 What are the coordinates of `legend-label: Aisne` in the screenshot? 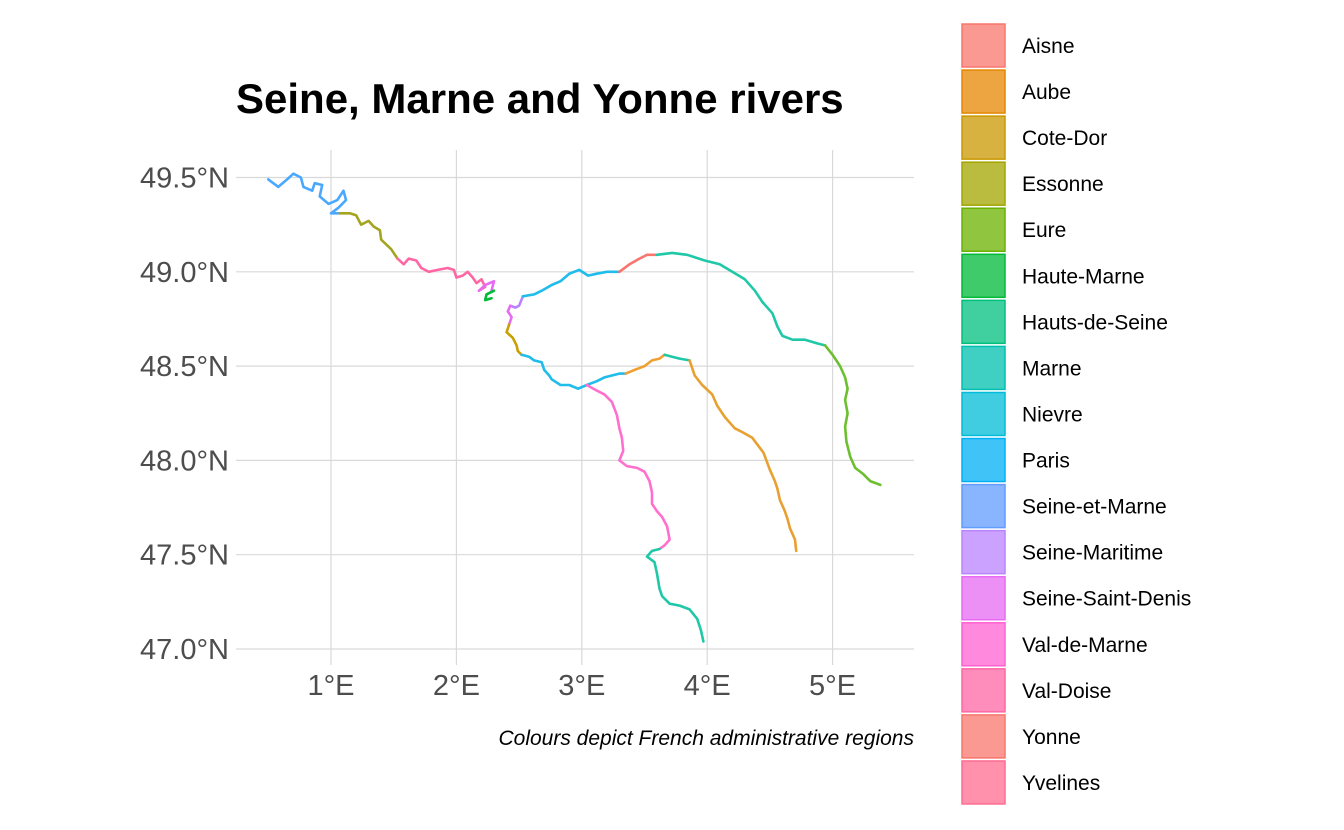 It's located at (1048, 46).